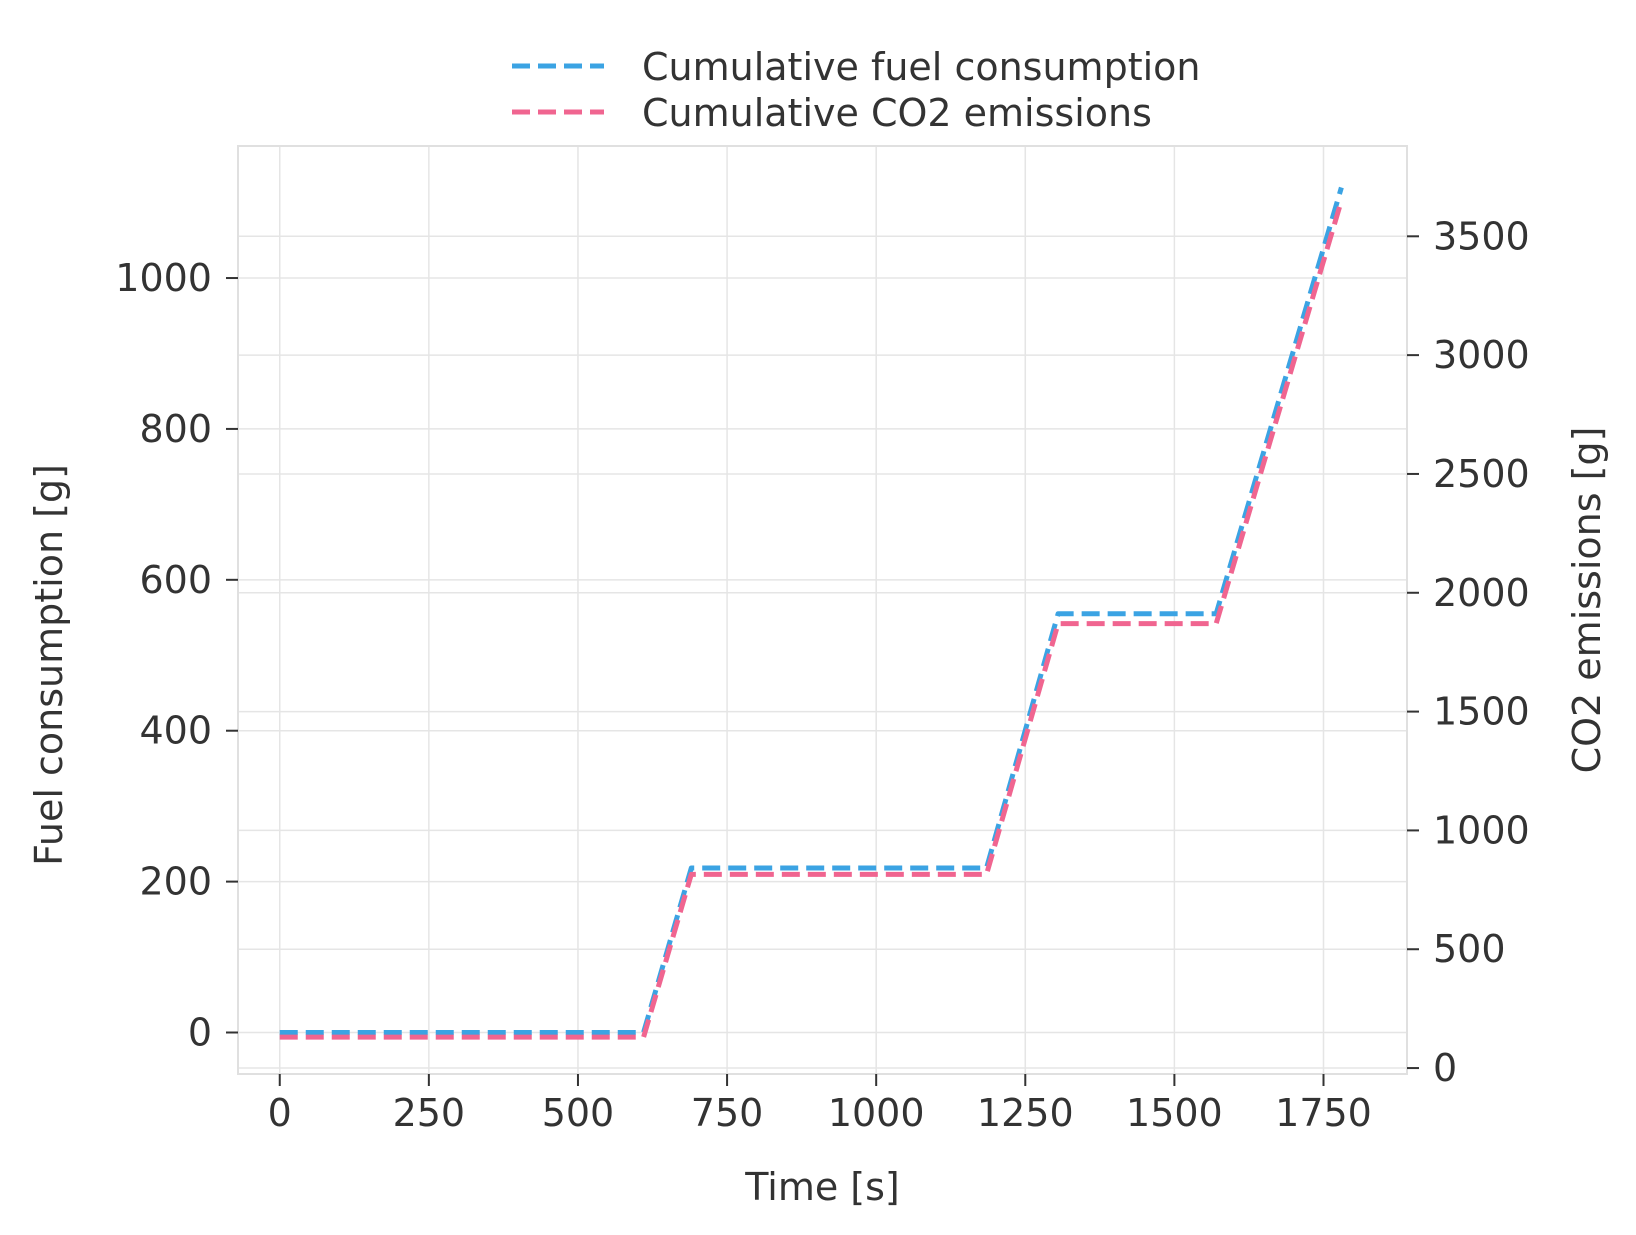  I want to click on x-tick-label: 500, so click(578, 1113).